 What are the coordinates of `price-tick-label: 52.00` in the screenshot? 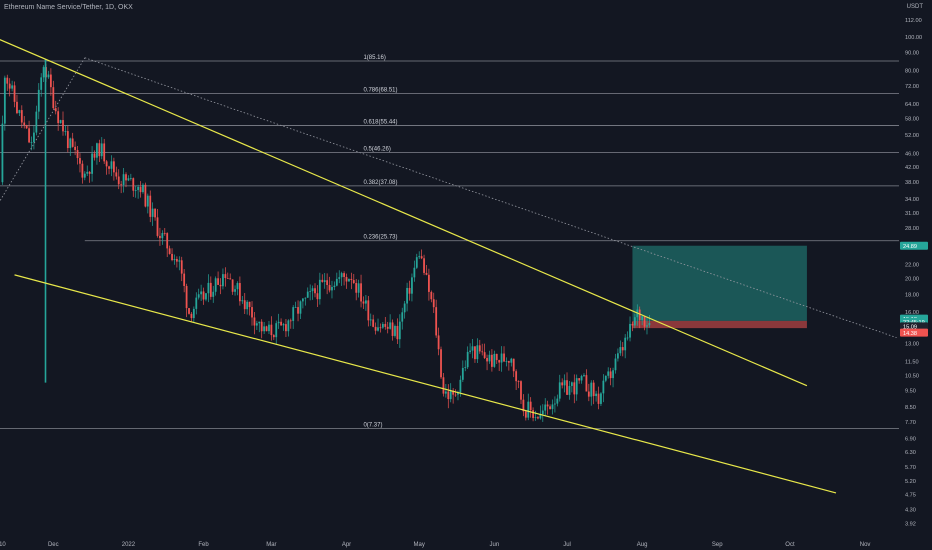 It's located at (912, 136).